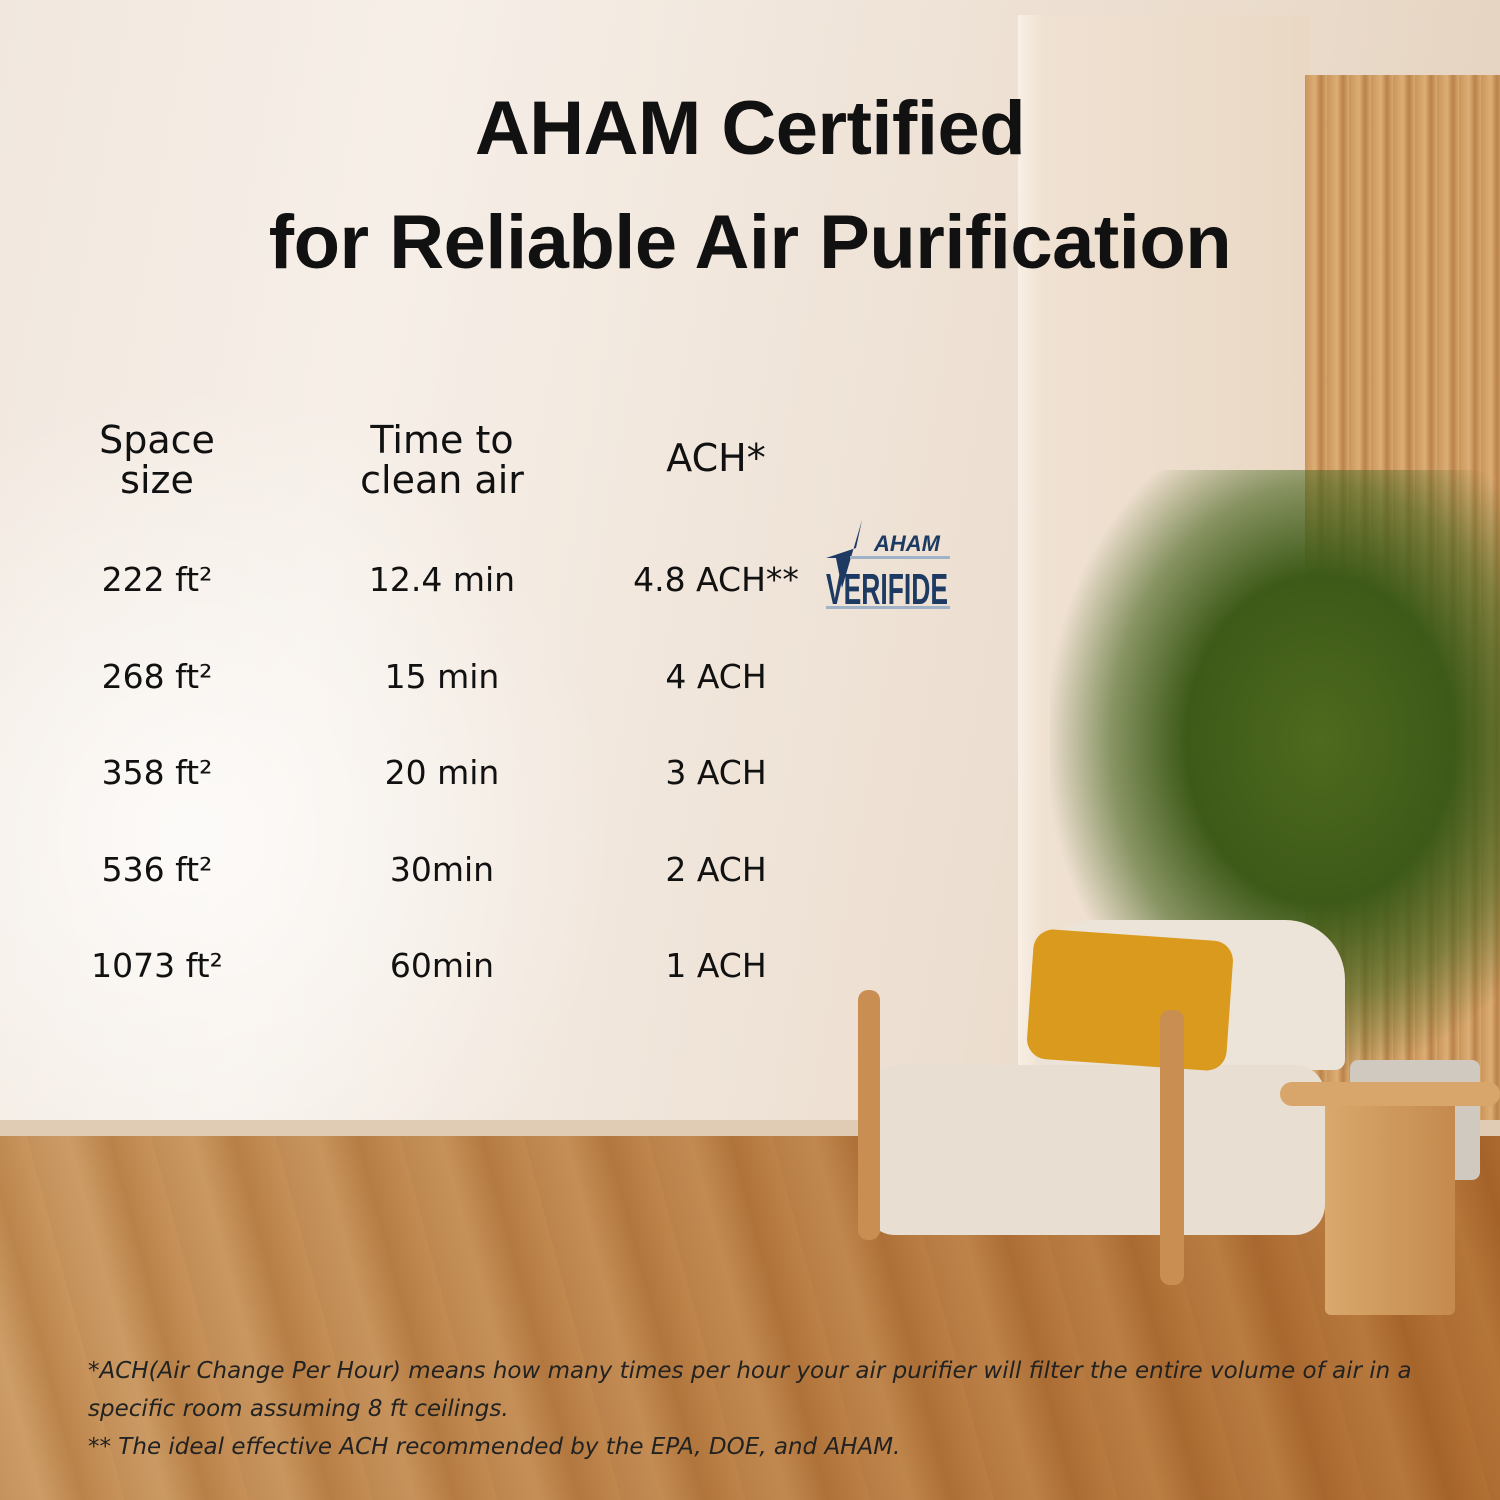 This screenshot has width=1500, height=1500. I want to click on title-line-2: for Reliable Air Purification, so click(750, 242).